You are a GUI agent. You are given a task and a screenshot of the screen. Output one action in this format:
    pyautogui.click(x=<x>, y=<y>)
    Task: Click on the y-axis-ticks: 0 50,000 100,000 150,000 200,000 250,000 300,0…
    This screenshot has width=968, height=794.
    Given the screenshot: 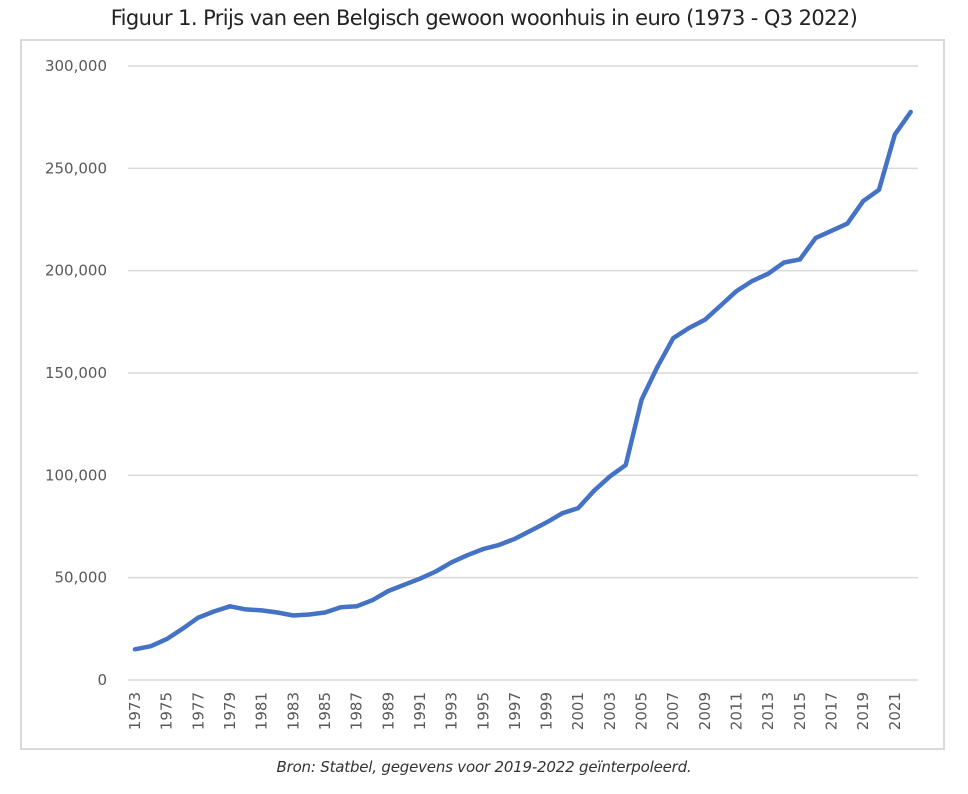 What is the action you would take?
    pyautogui.click(x=76, y=373)
    